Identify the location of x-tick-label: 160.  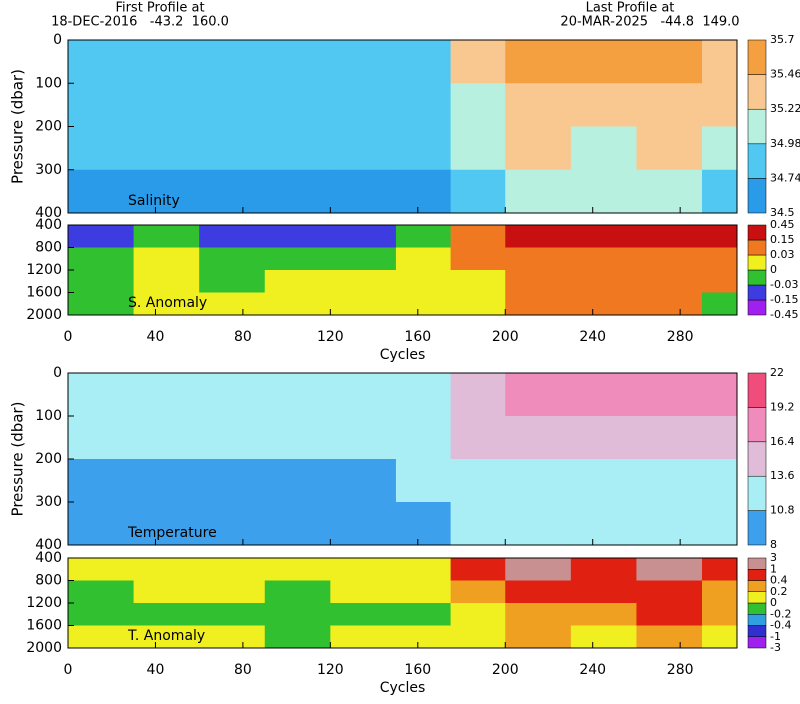
(417, 670).